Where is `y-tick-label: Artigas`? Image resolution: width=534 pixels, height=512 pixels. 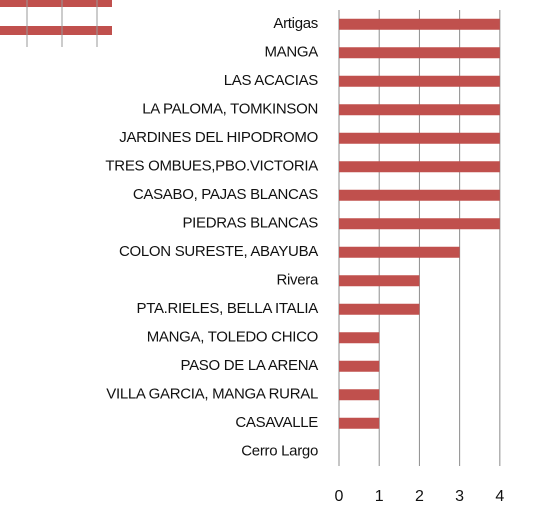
y-tick-label: Artigas is located at coordinates (295, 23).